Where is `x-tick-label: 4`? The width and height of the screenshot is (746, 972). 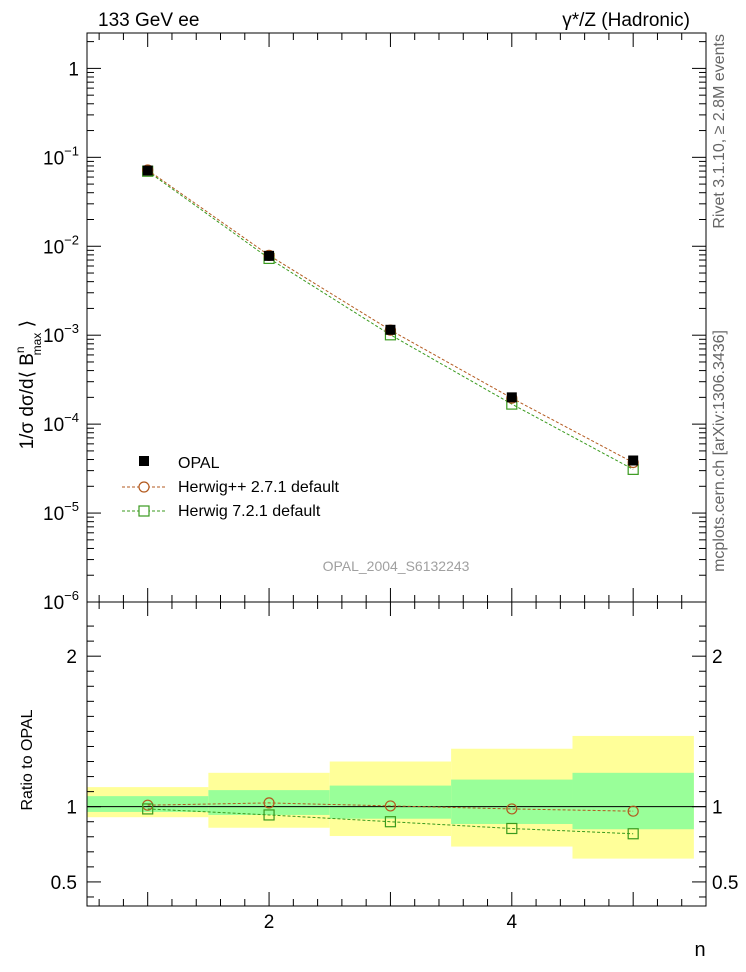
x-tick-label: 4 is located at coordinates (512, 922).